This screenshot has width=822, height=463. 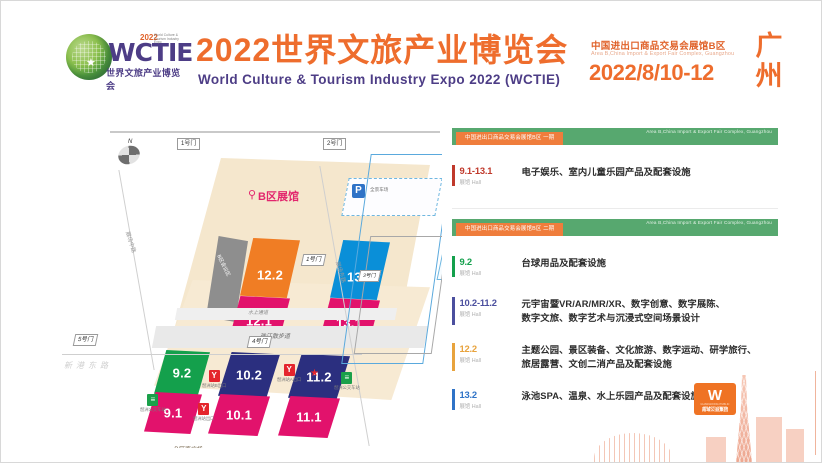 I want to click on entry-line: 旅居露营、文创二消产品及配套设施, so click(x=596, y=364).